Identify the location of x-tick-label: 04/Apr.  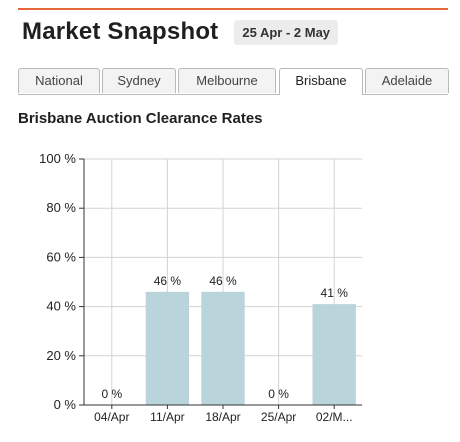
(111, 417).